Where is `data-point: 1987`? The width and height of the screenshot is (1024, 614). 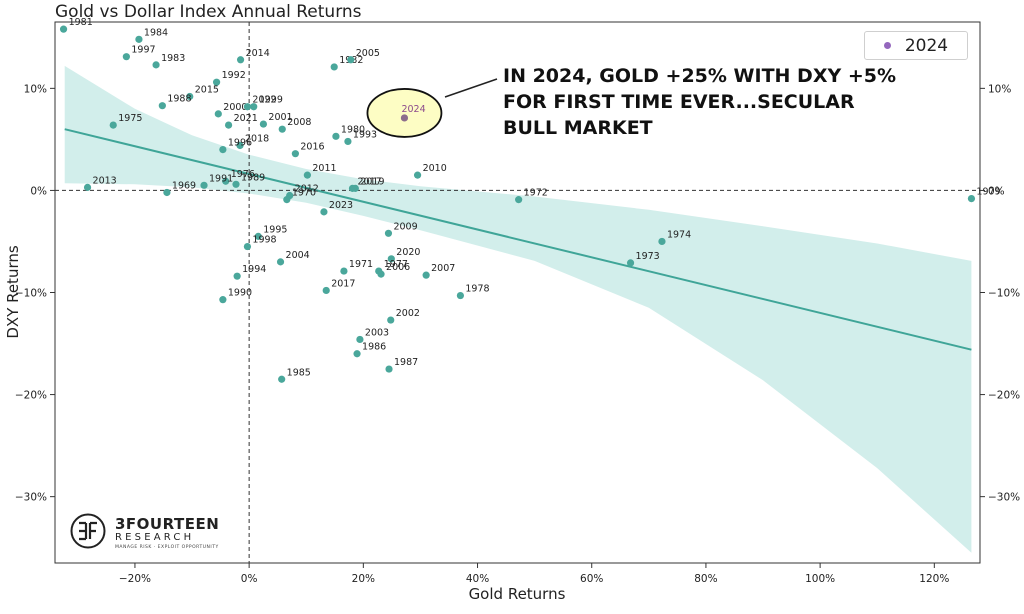 data-point: 1987 is located at coordinates (401, 365).